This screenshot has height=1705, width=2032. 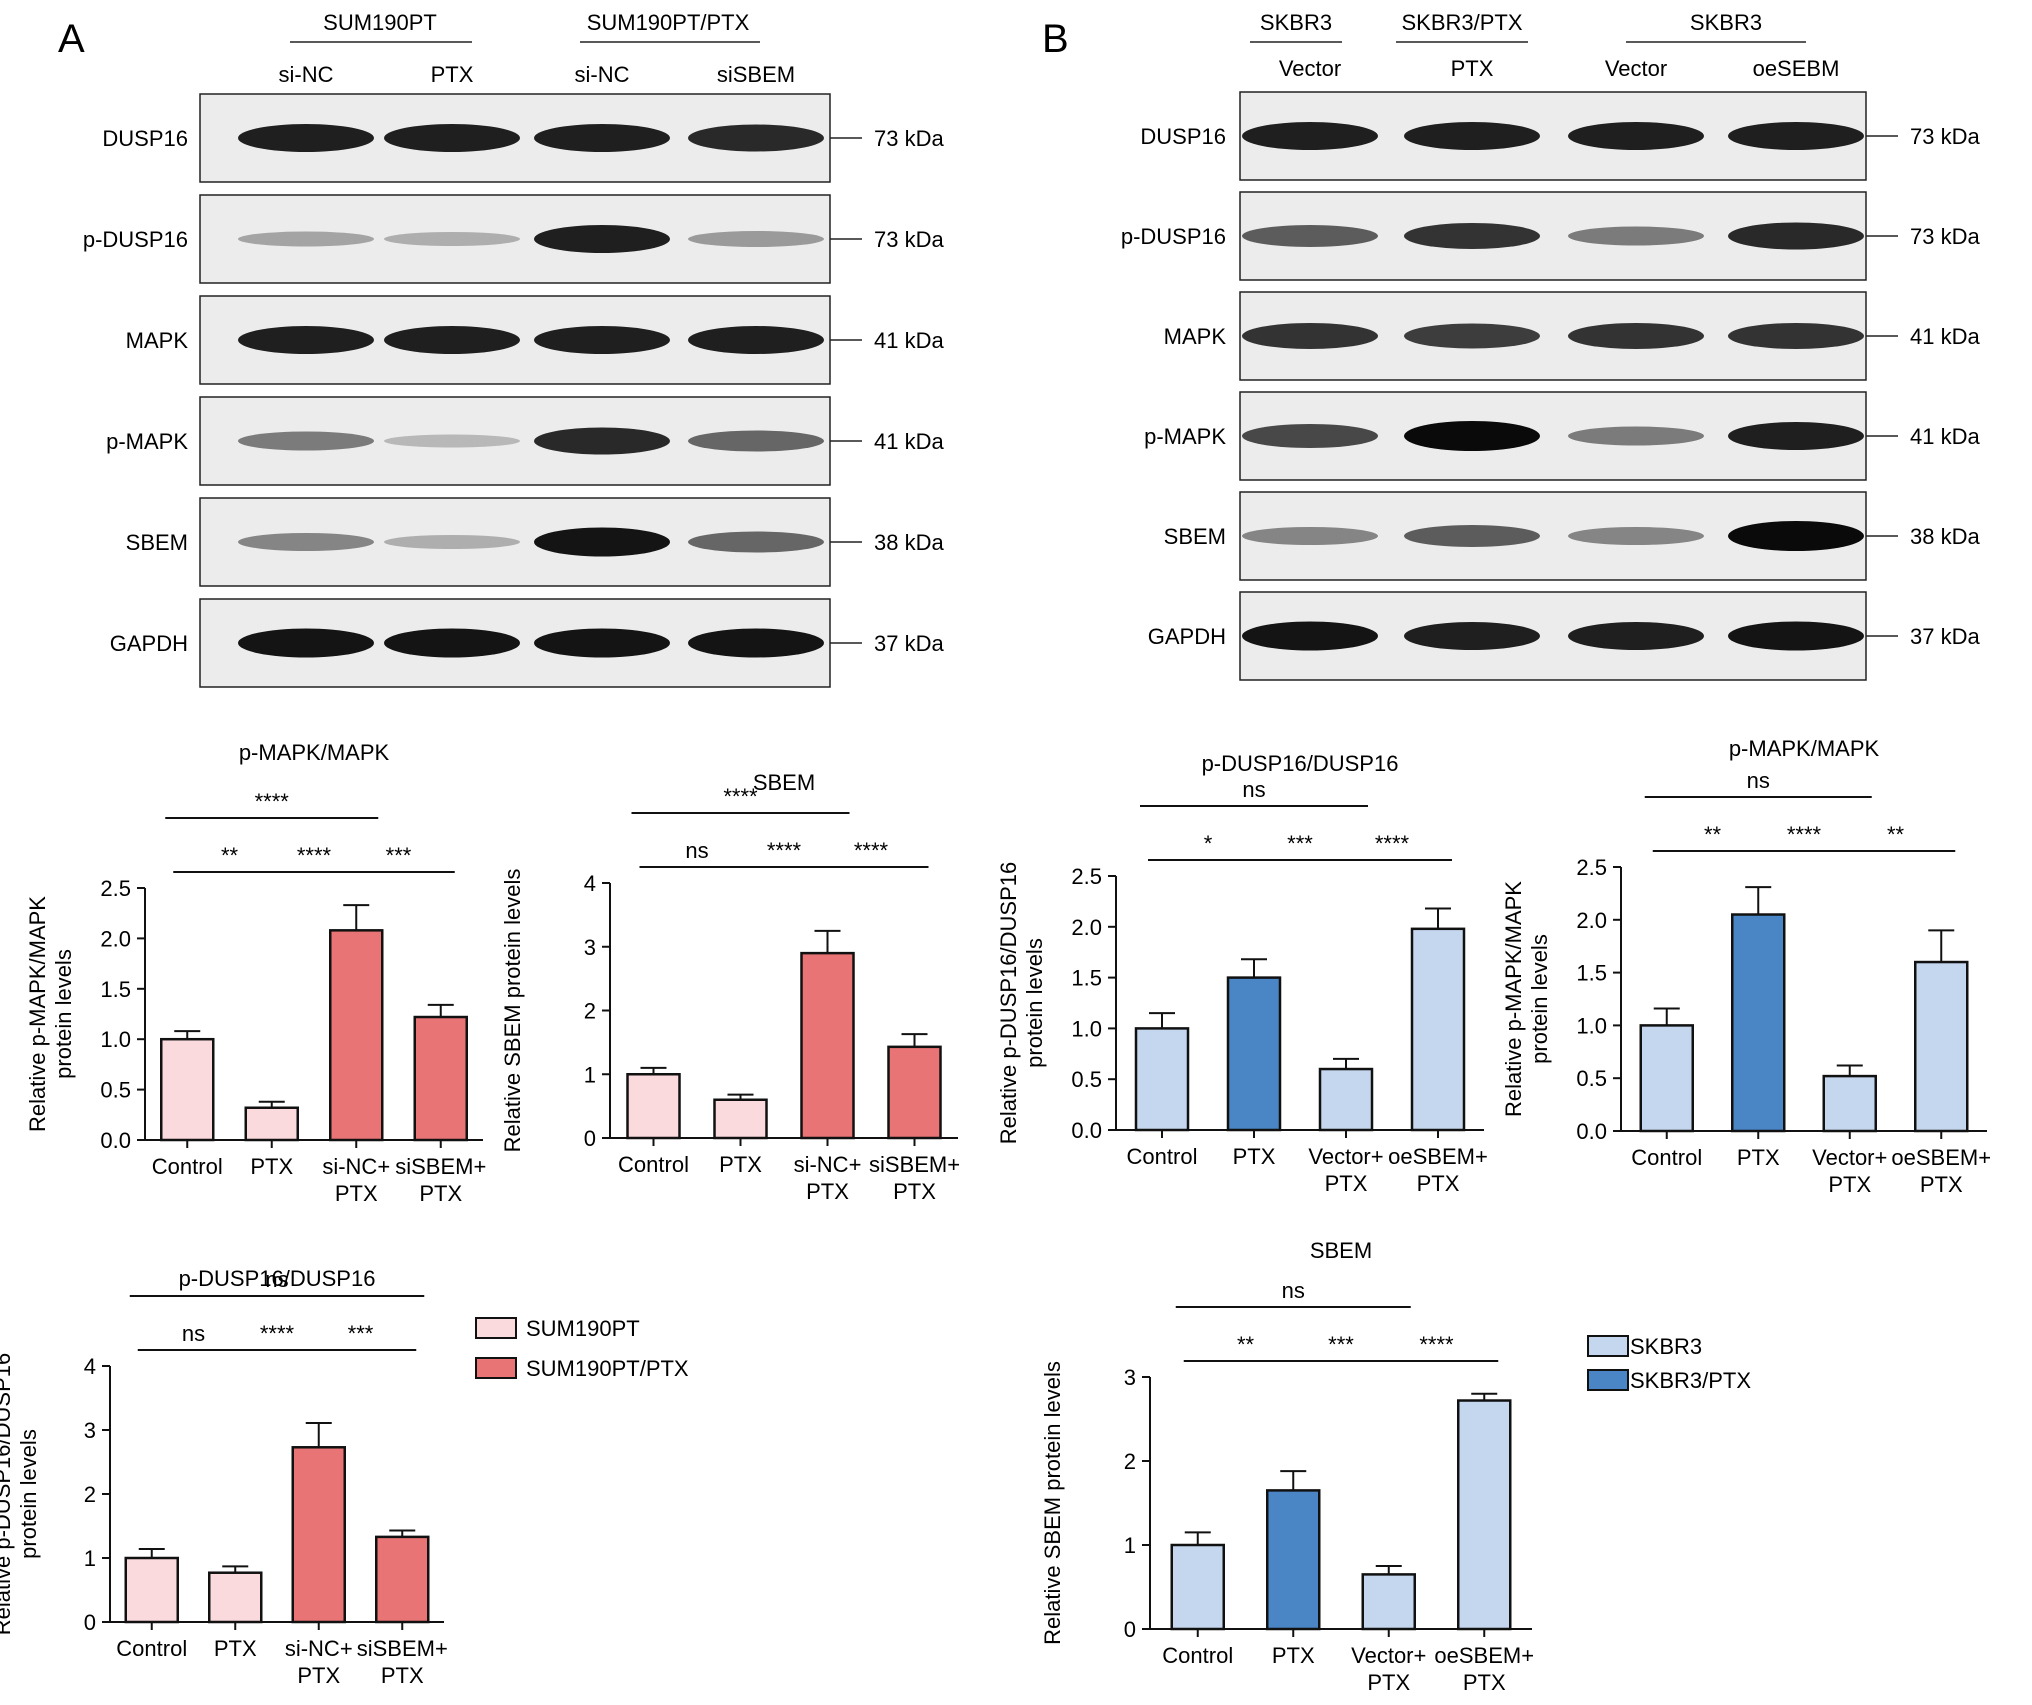 What do you see at coordinates (1472, 68) in the screenshot?
I see `blot-b-lane-label: PTX` at bounding box center [1472, 68].